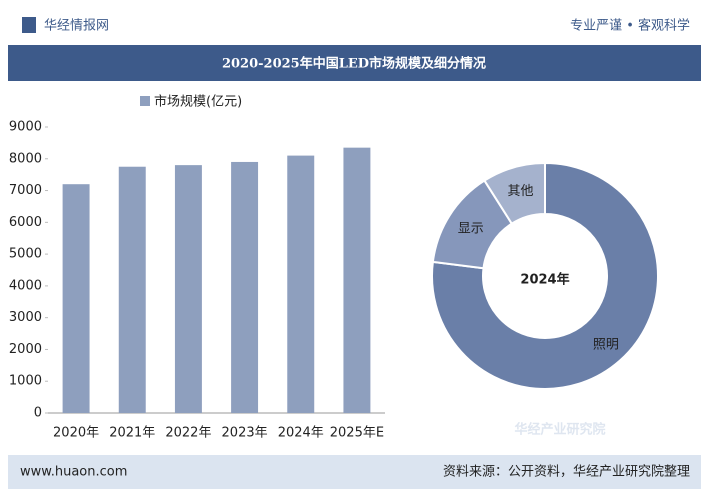  What do you see at coordinates (25, 285) in the screenshot?
I see `y-tick-label: 4000` at bounding box center [25, 285].